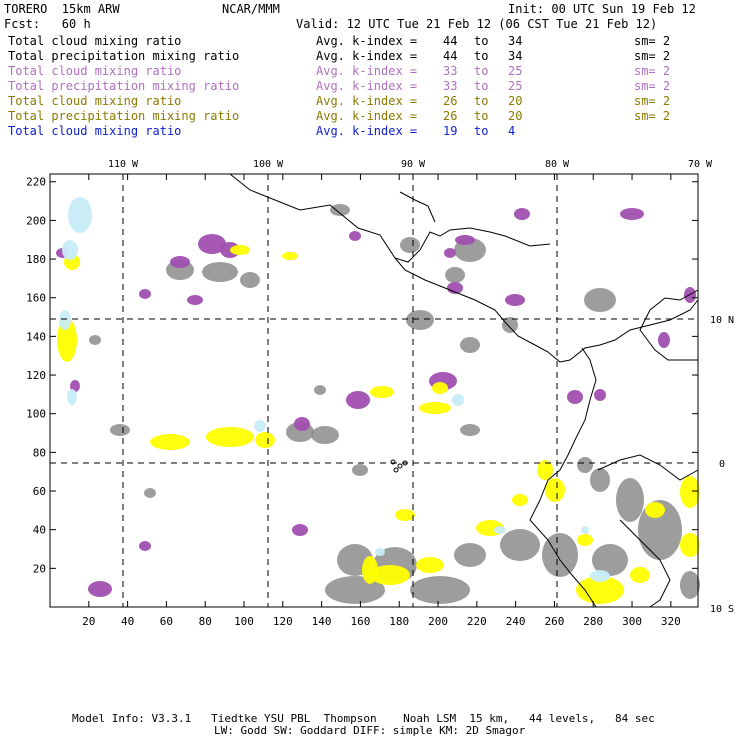 This screenshot has width=740, height=740. I want to click on island, so click(396, 470).